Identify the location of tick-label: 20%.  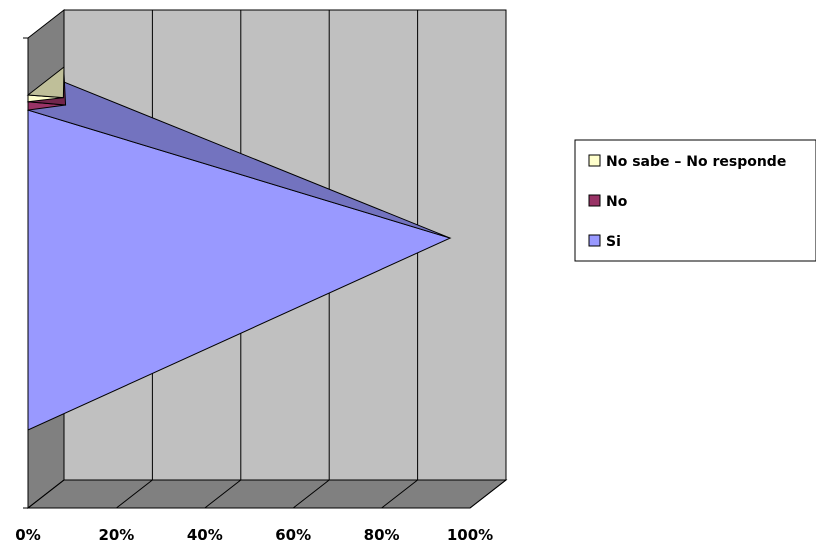
(116, 535).